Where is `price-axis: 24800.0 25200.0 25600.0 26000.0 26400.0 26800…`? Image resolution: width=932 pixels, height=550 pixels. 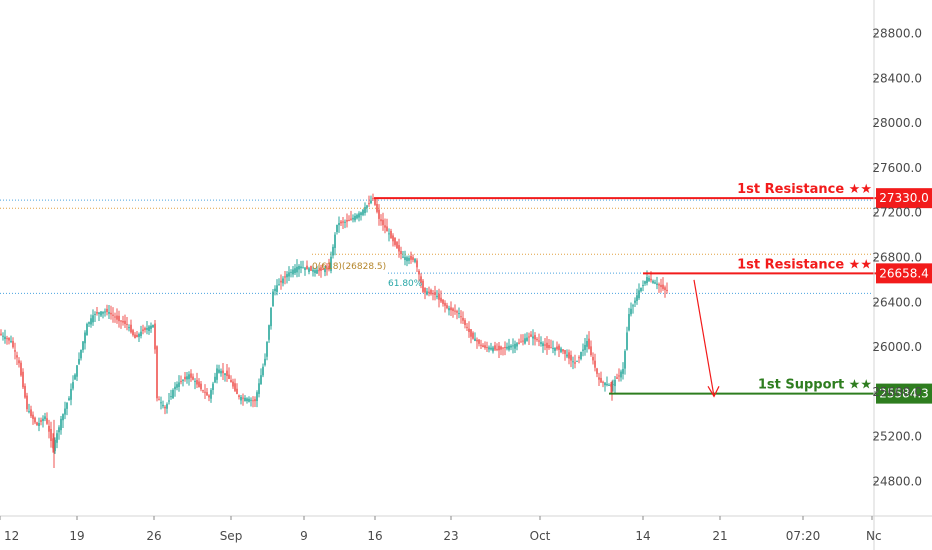 price-axis: 24800.0 25200.0 25600.0 26000.0 26400.0 26800… is located at coordinates (897, 275).